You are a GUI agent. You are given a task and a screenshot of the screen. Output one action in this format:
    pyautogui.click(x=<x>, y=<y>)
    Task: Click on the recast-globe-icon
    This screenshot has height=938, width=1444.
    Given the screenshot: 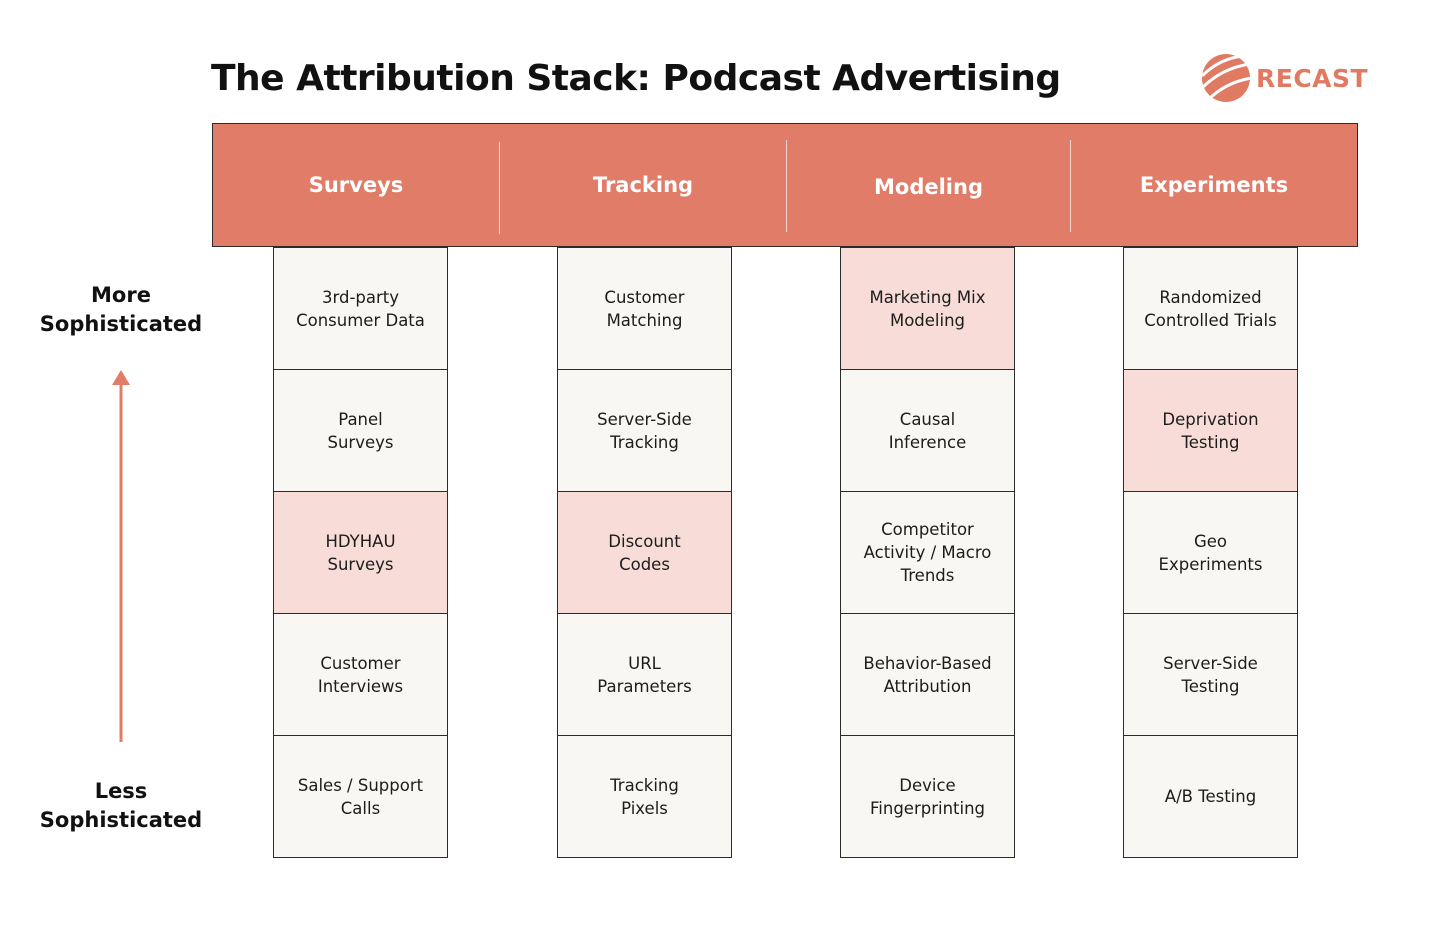 What is the action you would take?
    pyautogui.click(x=1226, y=78)
    